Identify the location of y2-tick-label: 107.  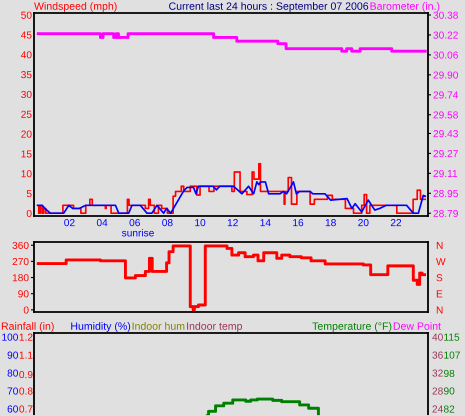
(452, 355).